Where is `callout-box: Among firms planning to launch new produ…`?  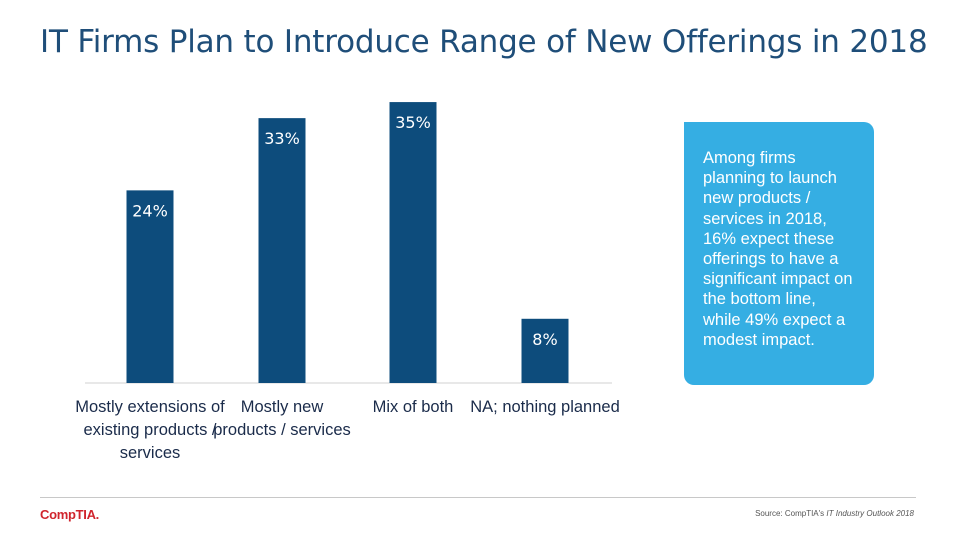 callout-box: Among firms planning to launch new produ… is located at coordinates (779, 253).